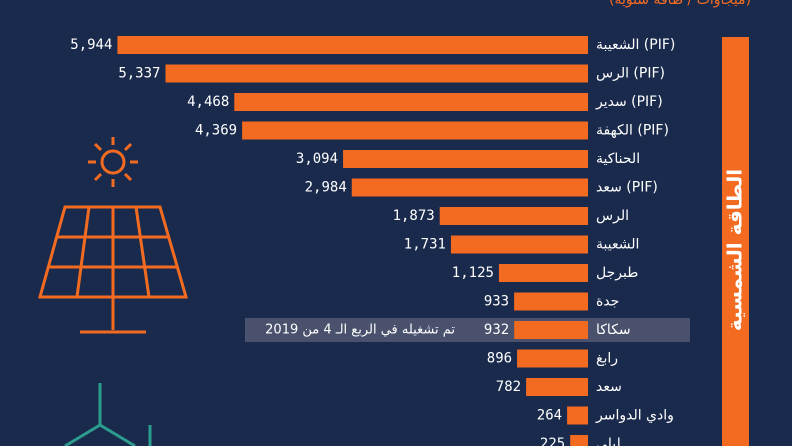 Image resolution: width=792 pixels, height=446 pixels. What do you see at coordinates (139, 74) in the screenshot?
I see `value-label: 5,337` at bounding box center [139, 74].